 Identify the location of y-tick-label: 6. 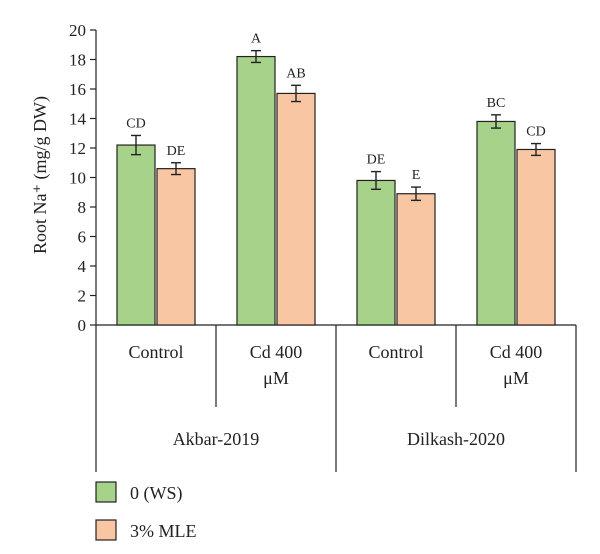
(82, 237).